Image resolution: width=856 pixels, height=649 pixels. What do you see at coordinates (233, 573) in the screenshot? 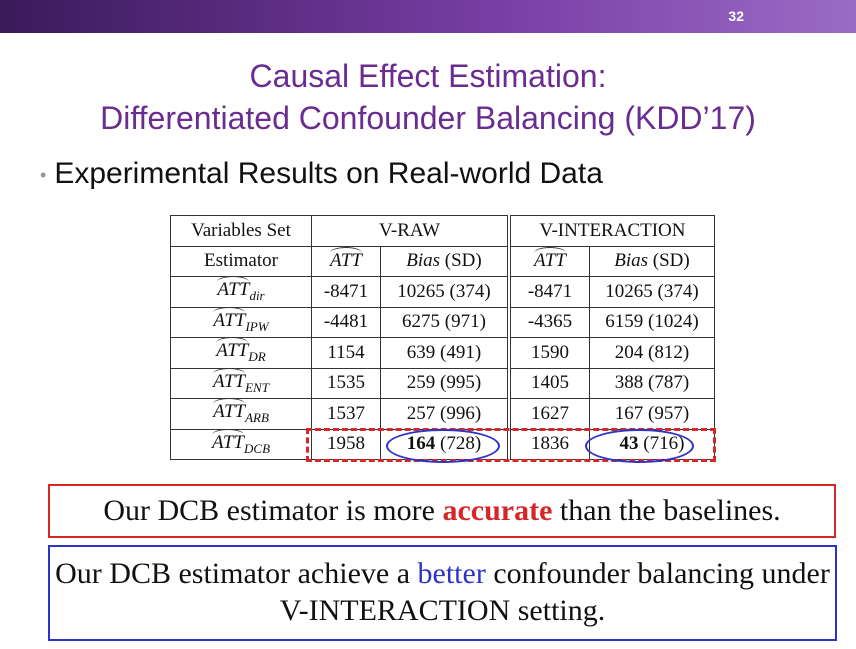
I see `note-text: Our DCB estimator achieve a` at bounding box center [233, 573].